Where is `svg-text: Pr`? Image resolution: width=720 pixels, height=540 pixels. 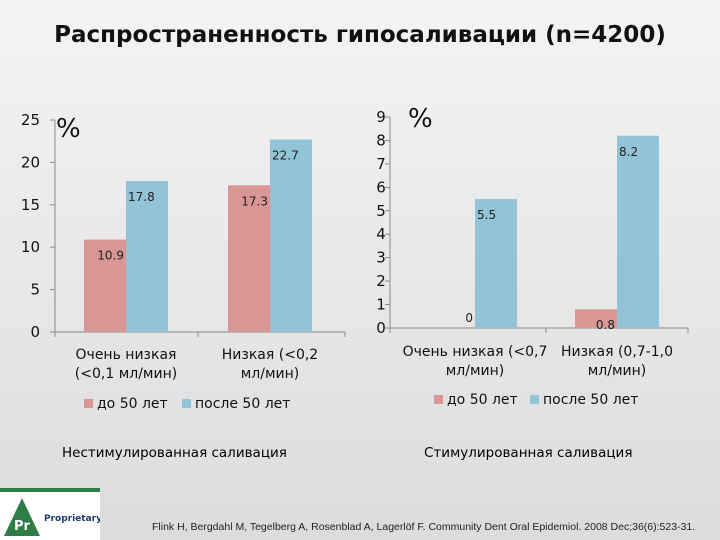
svg-text: Pr is located at coordinates (22, 526).